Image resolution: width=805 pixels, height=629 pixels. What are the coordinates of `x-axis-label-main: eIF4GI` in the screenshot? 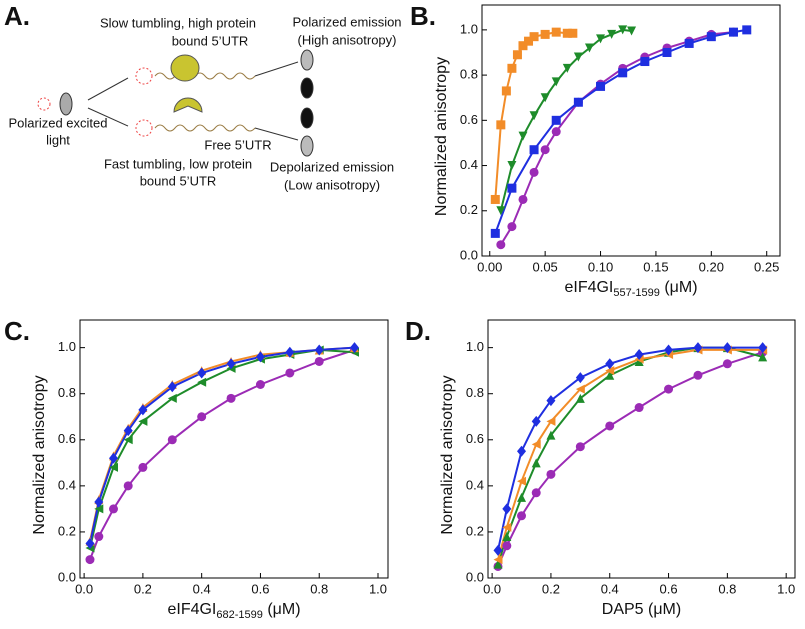 It's located at (191, 609).